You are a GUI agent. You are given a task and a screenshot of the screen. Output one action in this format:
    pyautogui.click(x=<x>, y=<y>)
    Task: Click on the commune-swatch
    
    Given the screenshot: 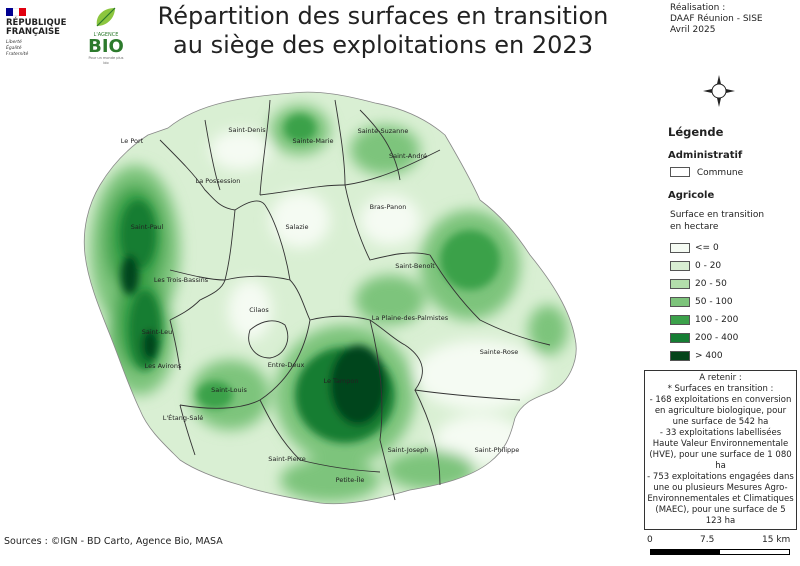 What is the action you would take?
    pyautogui.click(x=680, y=172)
    